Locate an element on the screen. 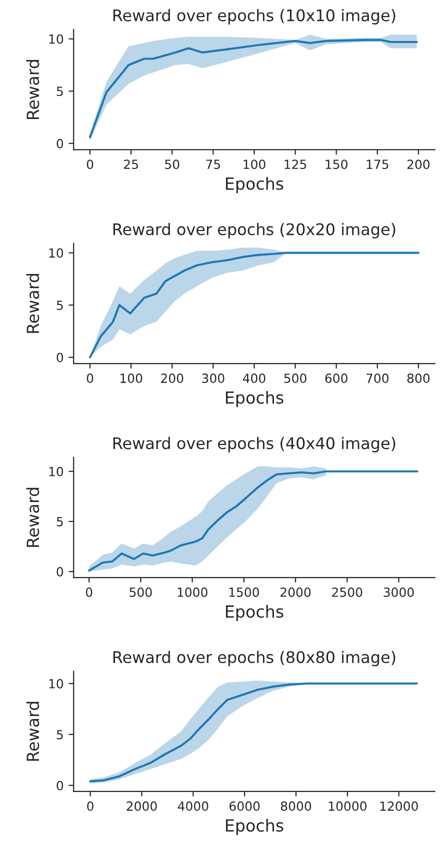 The image size is (446, 842). x-tick-label: 6000 is located at coordinates (245, 806).